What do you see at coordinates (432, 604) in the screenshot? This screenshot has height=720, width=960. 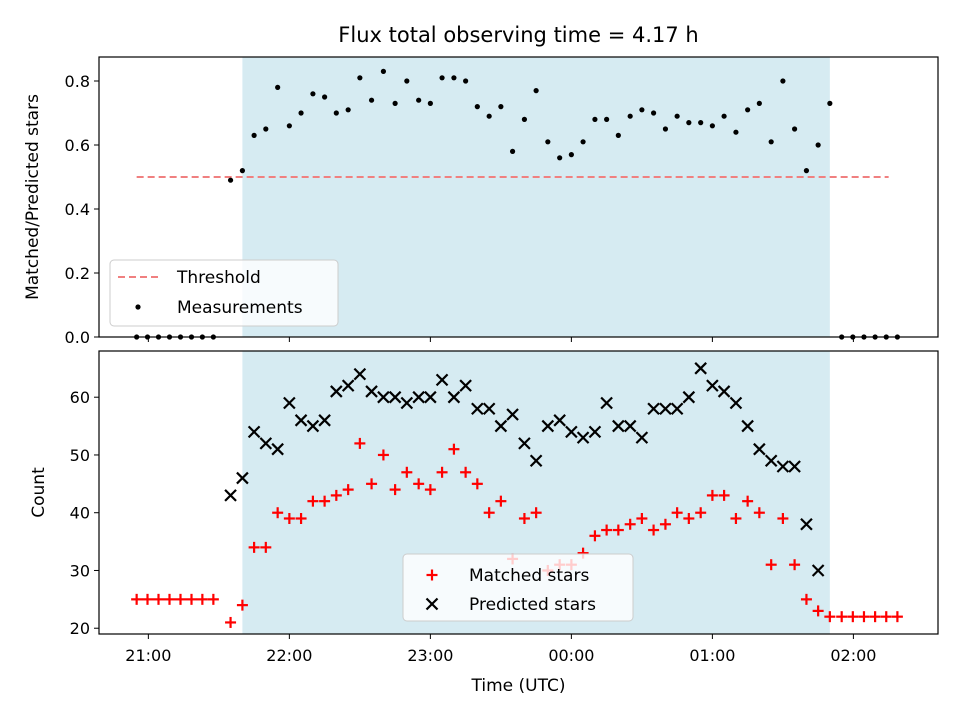 I see `predicted-stars-legend-swatch` at bounding box center [432, 604].